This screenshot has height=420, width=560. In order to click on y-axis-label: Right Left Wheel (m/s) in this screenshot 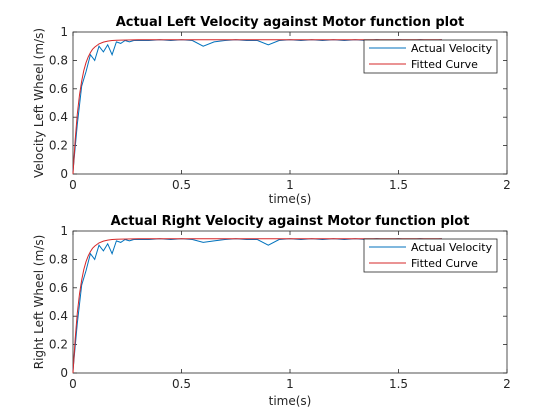, I will do `click(39, 302)`.